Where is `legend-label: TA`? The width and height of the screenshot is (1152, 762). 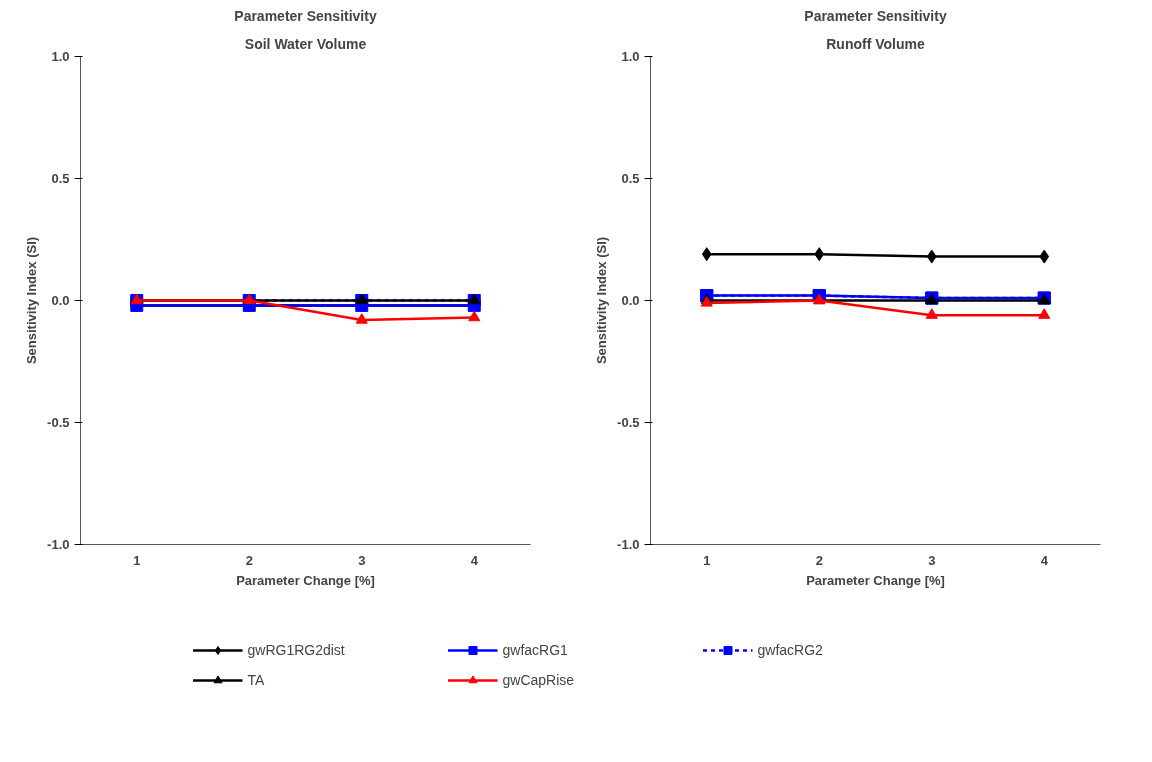 legend-label: TA is located at coordinates (256, 680).